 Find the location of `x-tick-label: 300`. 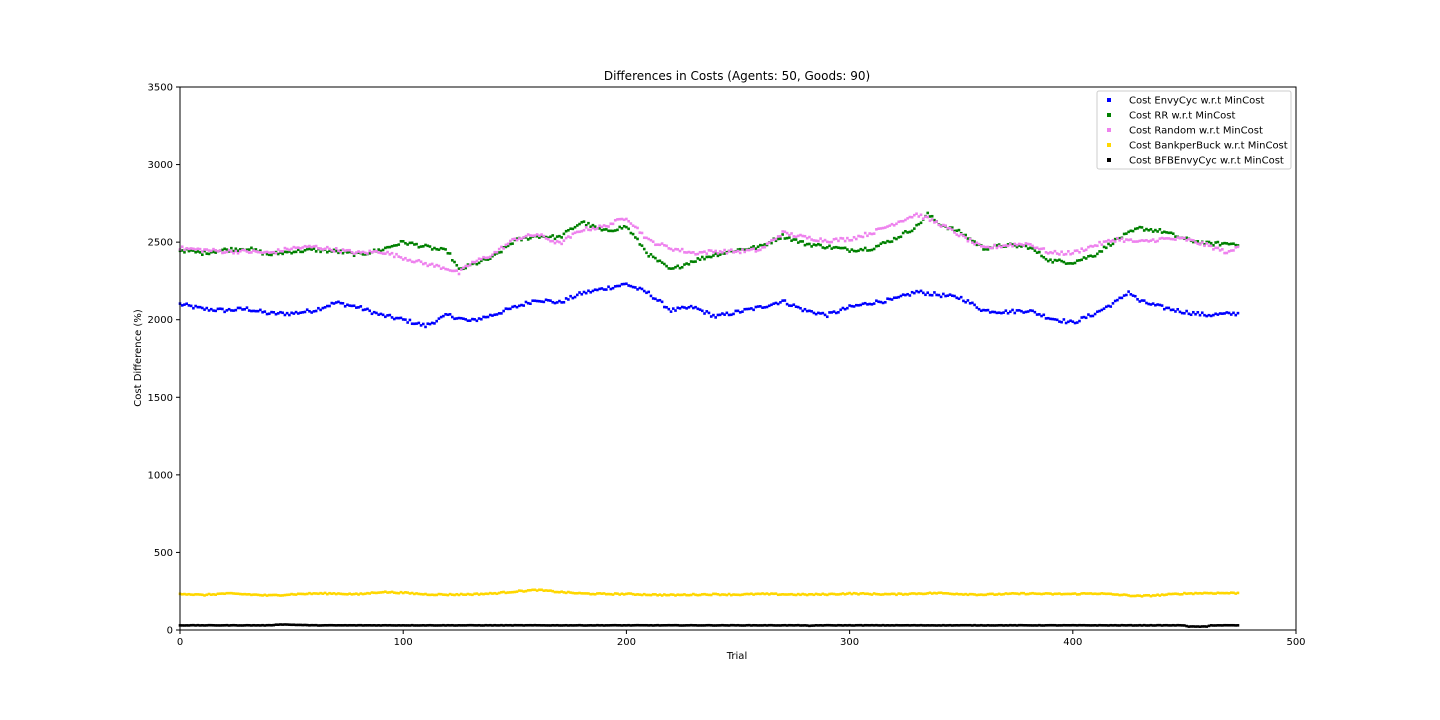

x-tick-label: 300 is located at coordinates (849, 642).